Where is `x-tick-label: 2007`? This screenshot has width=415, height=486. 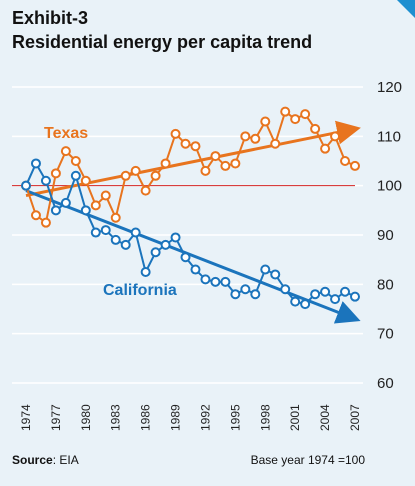
x-tick-label: 2007 is located at coordinates (355, 417).